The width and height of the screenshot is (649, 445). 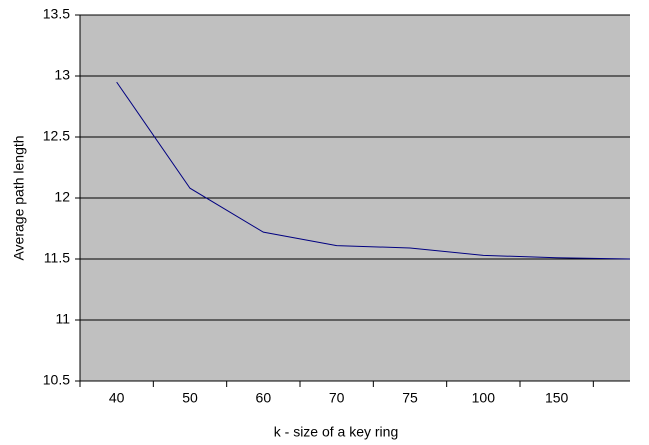 What do you see at coordinates (62, 75) in the screenshot?
I see `y-tick-label: 13` at bounding box center [62, 75].